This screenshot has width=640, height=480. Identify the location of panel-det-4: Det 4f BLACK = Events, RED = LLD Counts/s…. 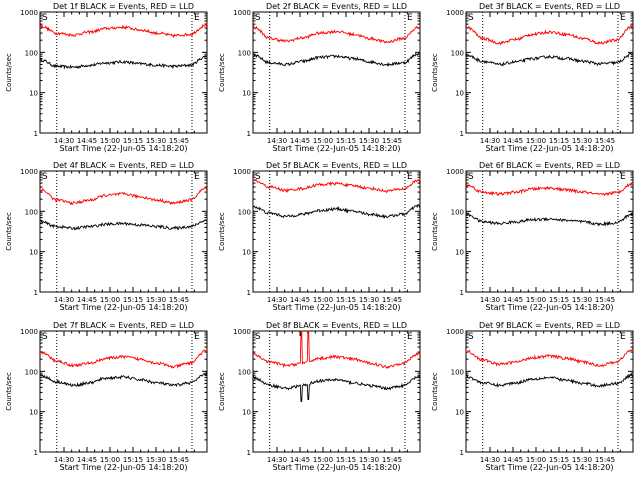
(106, 236).